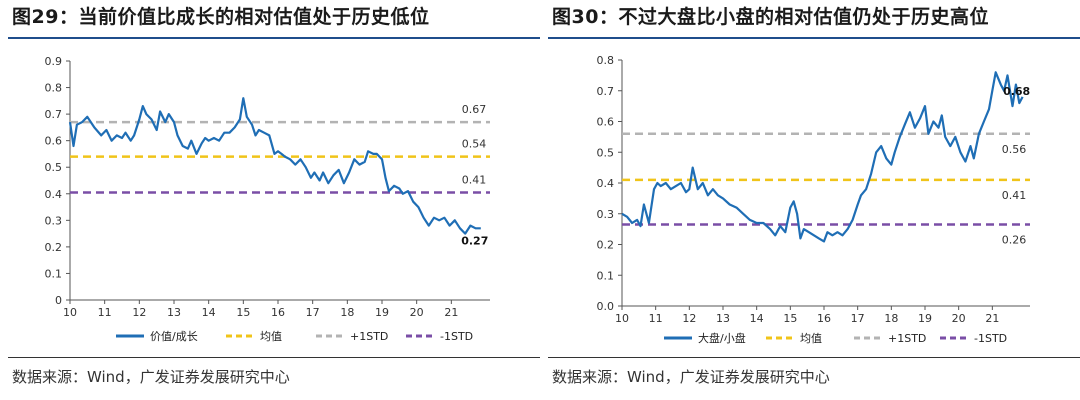  What do you see at coordinates (174, 336) in the screenshot?
I see `legend-label-价值/成长: 价值/成长` at bounding box center [174, 336].